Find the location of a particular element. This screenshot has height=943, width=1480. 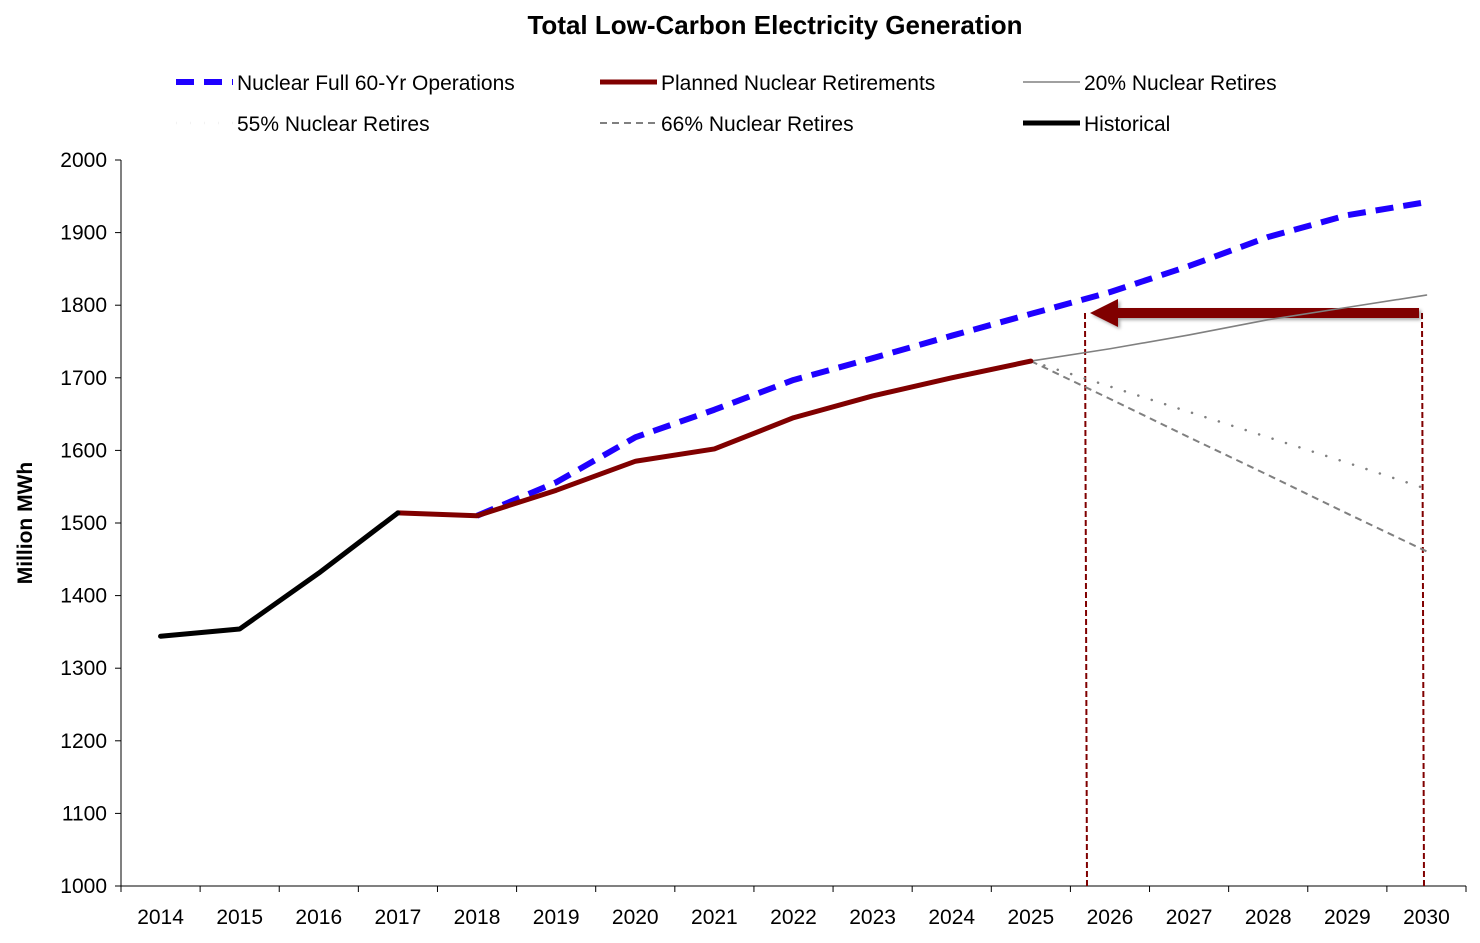

x-tick-label: 2015 is located at coordinates (239, 917).